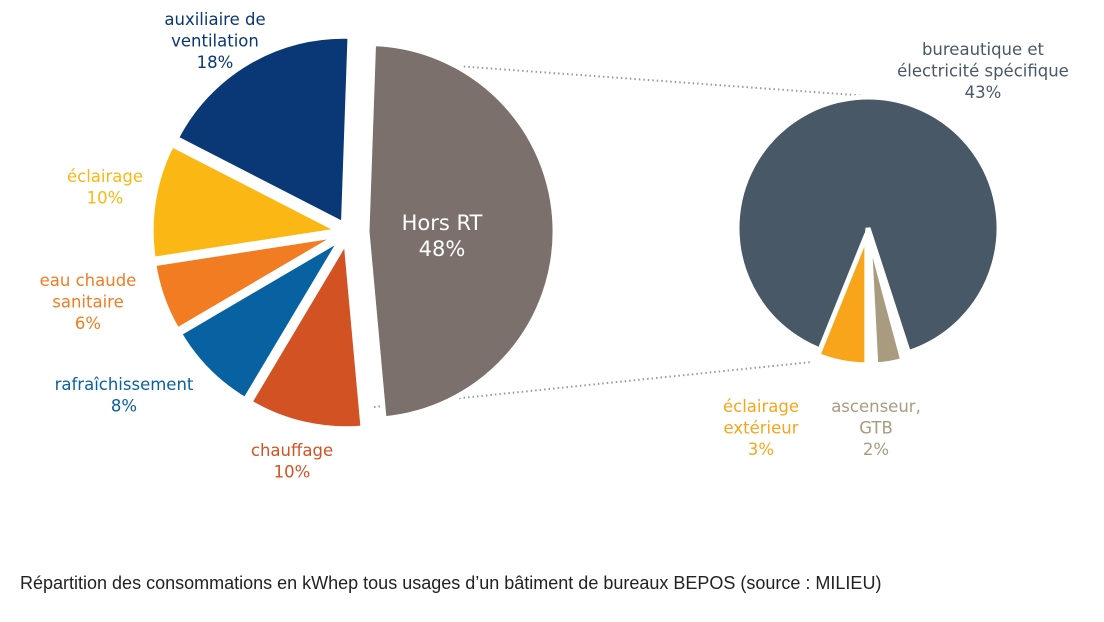  What do you see at coordinates (248, 202) in the screenshot?
I see `slice-eclairage` at bounding box center [248, 202].